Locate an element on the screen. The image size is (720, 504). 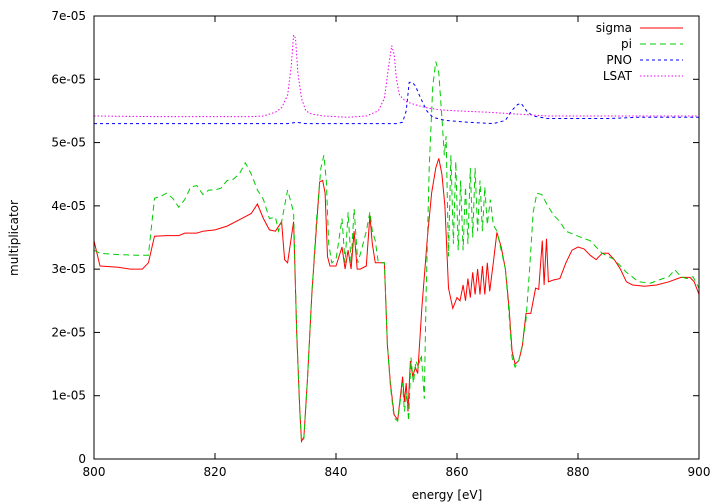
x-tick-label: 860 is located at coordinates (457, 472).